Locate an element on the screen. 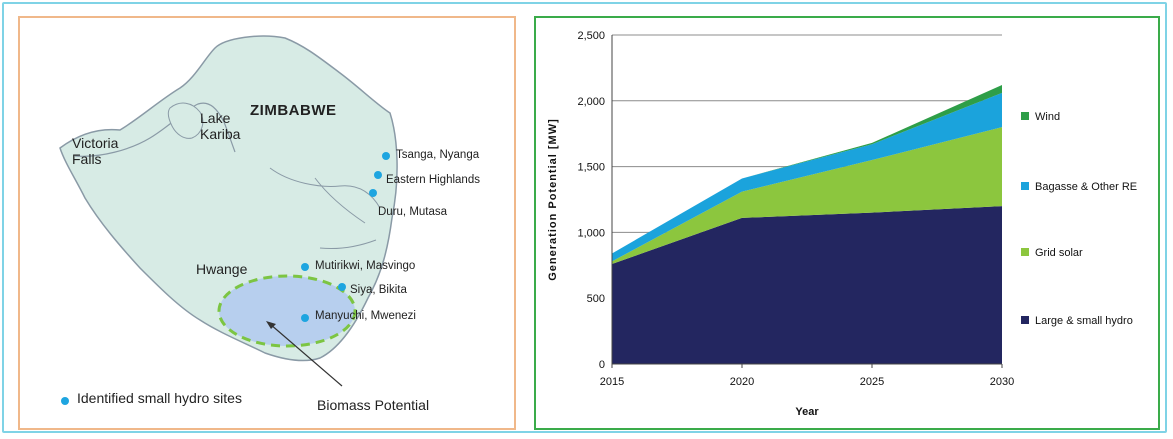 The height and width of the screenshot is (439, 1173). area-bagasse-other-re is located at coordinates (807, 177).